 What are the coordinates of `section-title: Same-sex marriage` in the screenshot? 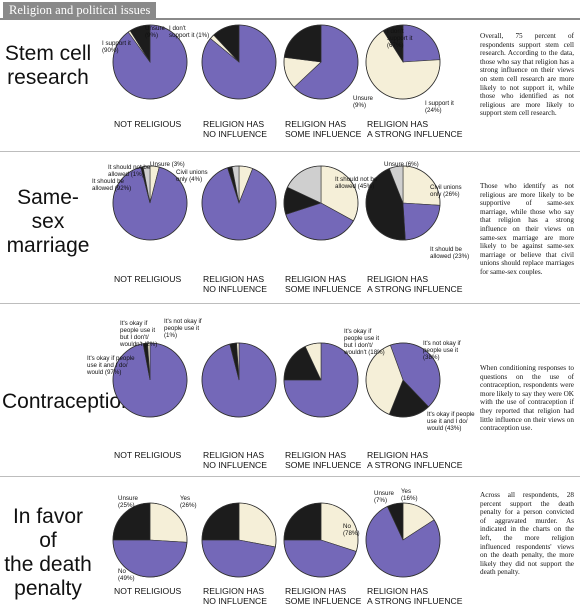 It's located at (48, 222).